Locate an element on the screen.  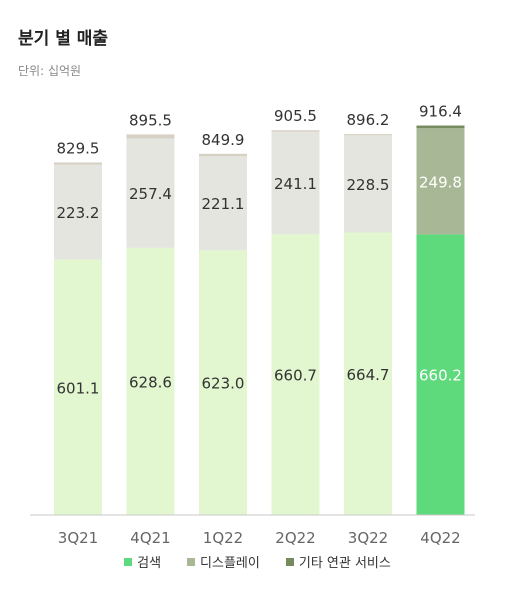
x-tick-label-4Q22: 4Q22 is located at coordinates (440, 538).